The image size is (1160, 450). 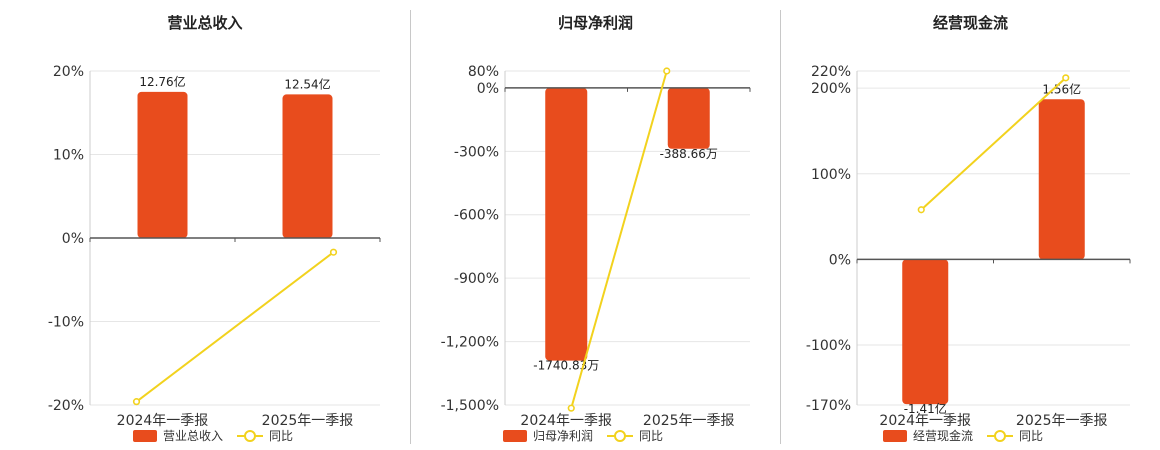 What do you see at coordinates (828, 406) in the screenshot?
I see `y-tick-label: -170%` at bounding box center [828, 406].